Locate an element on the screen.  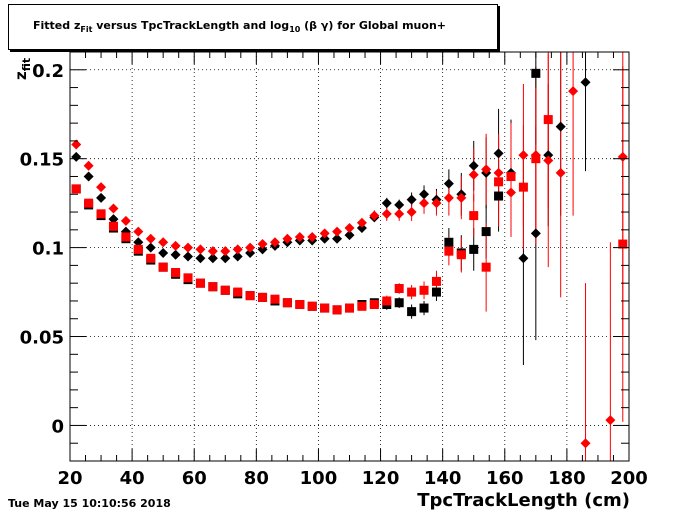
x-tick-labels: 20 40 60 80 100 120 140 160 180 200 is located at coordinates (352, 478).